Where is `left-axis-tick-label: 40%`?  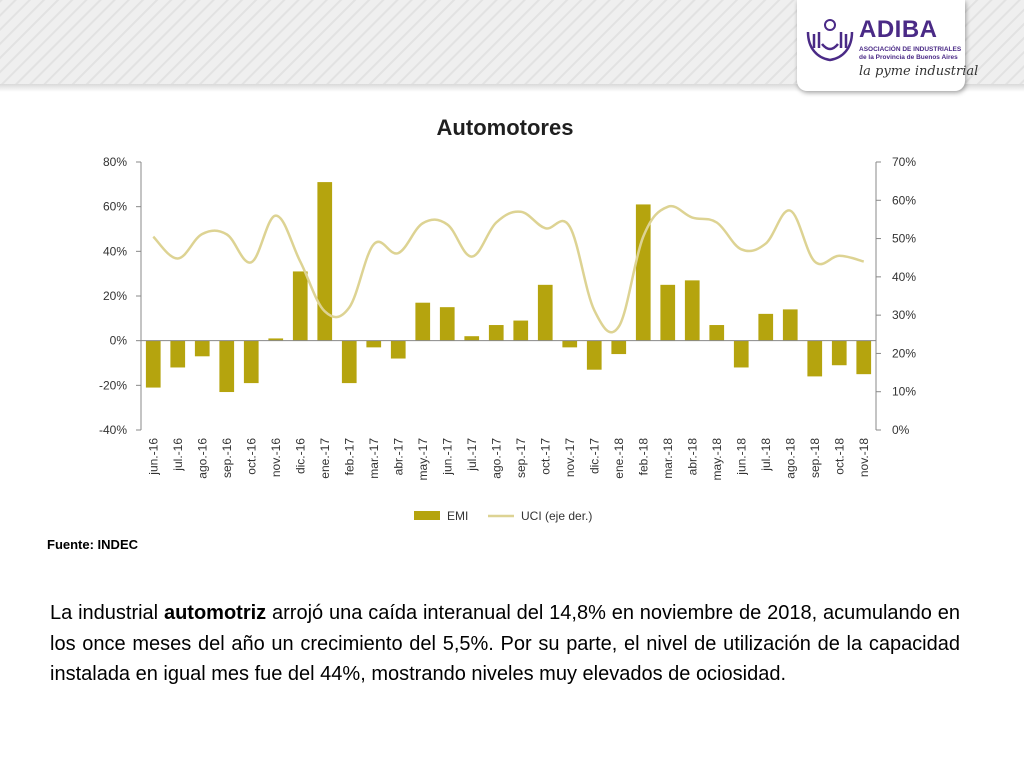 left-axis-tick-label: 40% is located at coordinates (115, 251).